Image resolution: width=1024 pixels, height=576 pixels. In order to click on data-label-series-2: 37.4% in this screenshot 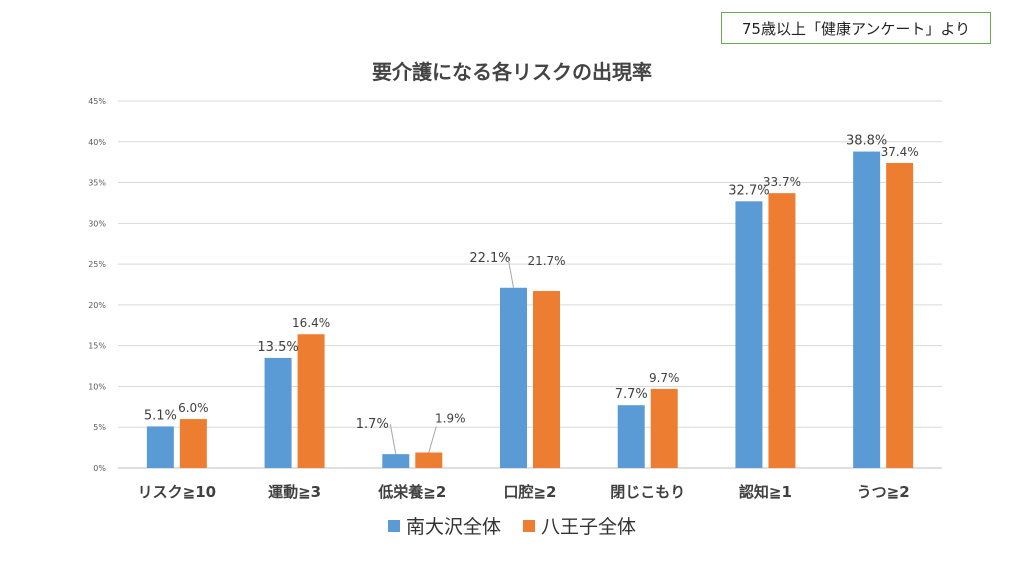, I will do `click(900, 152)`.